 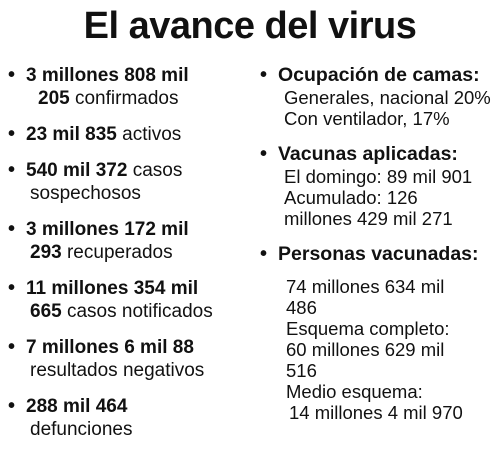 What do you see at coordinates (77, 406) in the screenshot?
I see `defunciones-number: 288 mil 464` at bounding box center [77, 406].